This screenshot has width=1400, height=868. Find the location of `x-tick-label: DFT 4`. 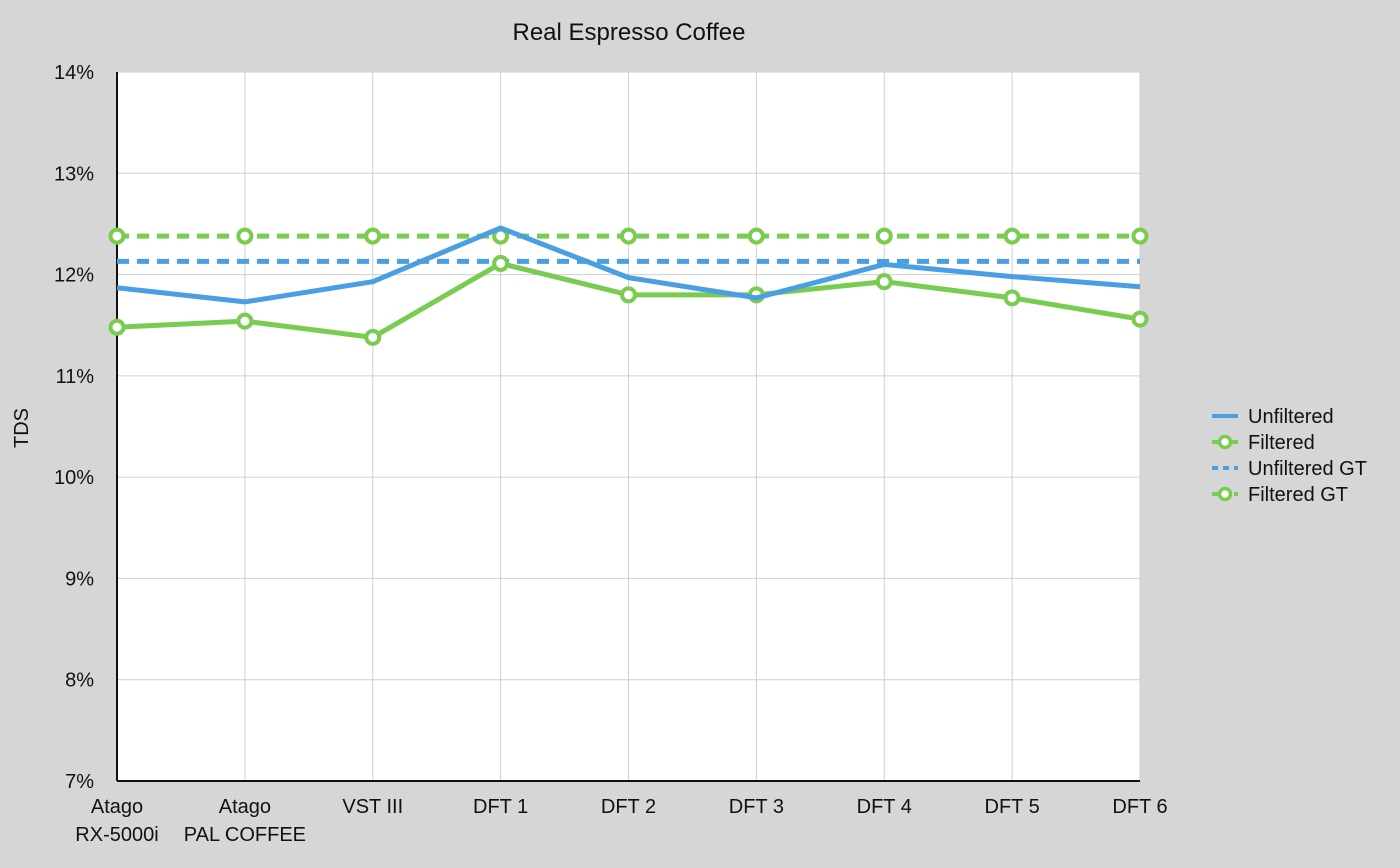

x-tick-label: DFT 4 is located at coordinates (884, 807).